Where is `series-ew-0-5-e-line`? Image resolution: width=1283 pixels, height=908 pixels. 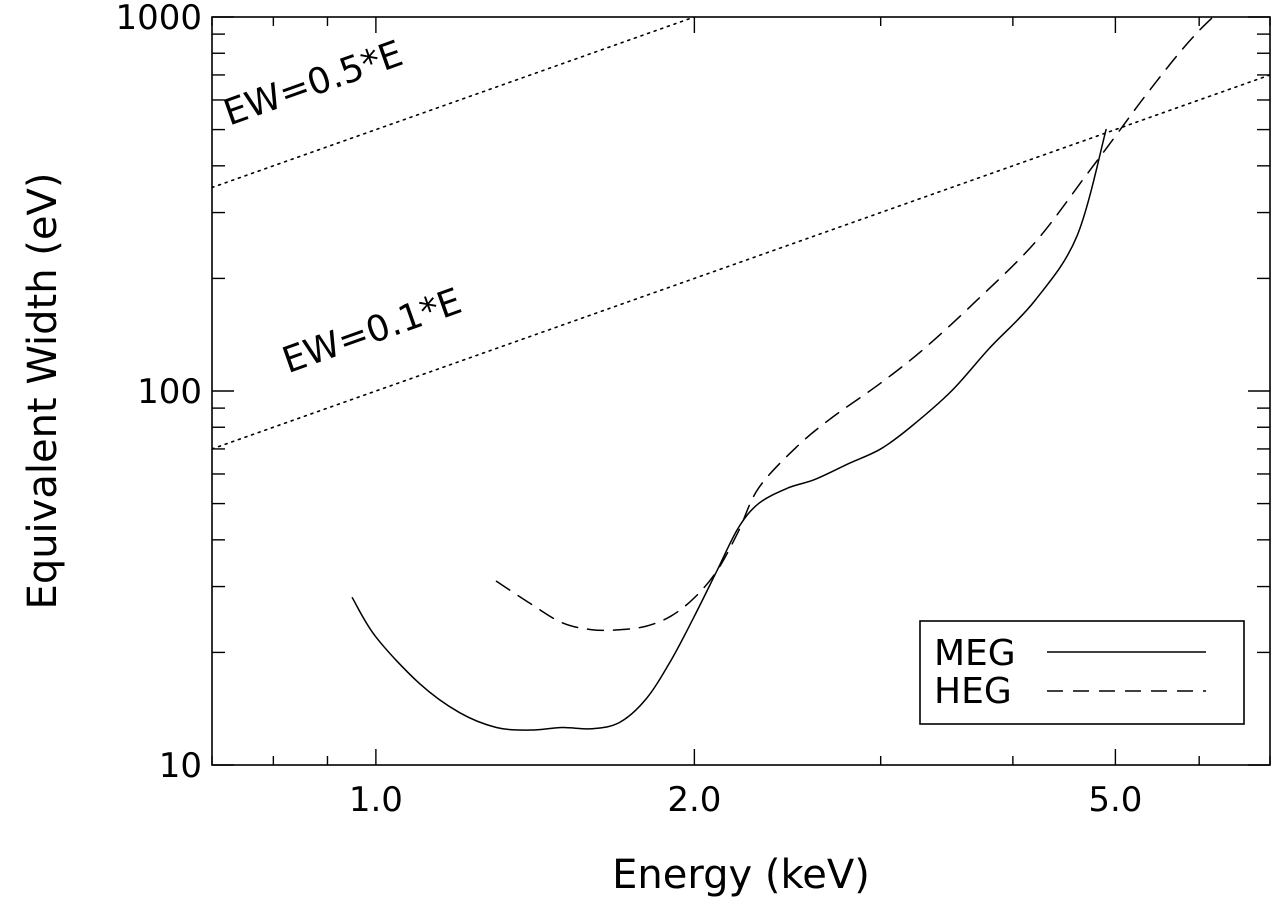
series-ew-0-5-e-line is located at coordinates (454, 103).